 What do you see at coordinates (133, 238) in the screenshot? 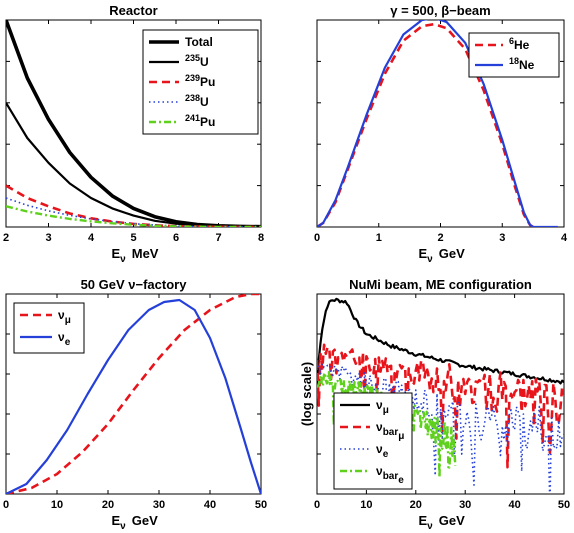
I see `x-tick-label: 5` at bounding box center [133, 238].